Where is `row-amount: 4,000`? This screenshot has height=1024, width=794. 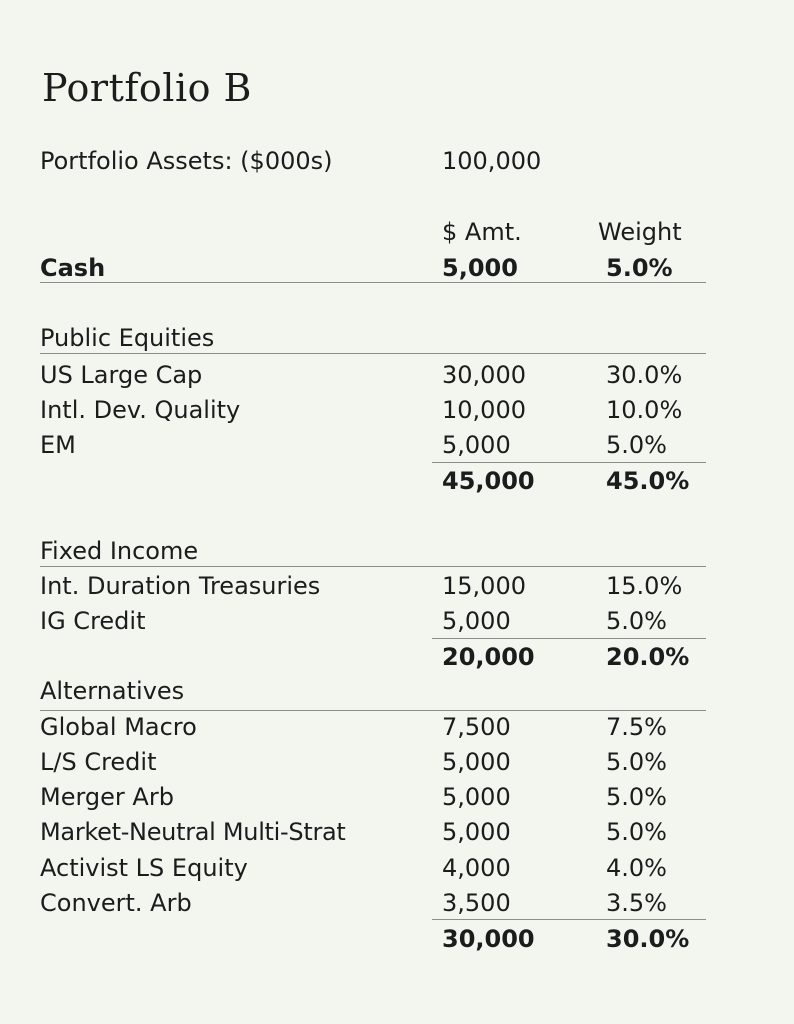 row-amount: 4,000 is located at coordinates (476, 868).